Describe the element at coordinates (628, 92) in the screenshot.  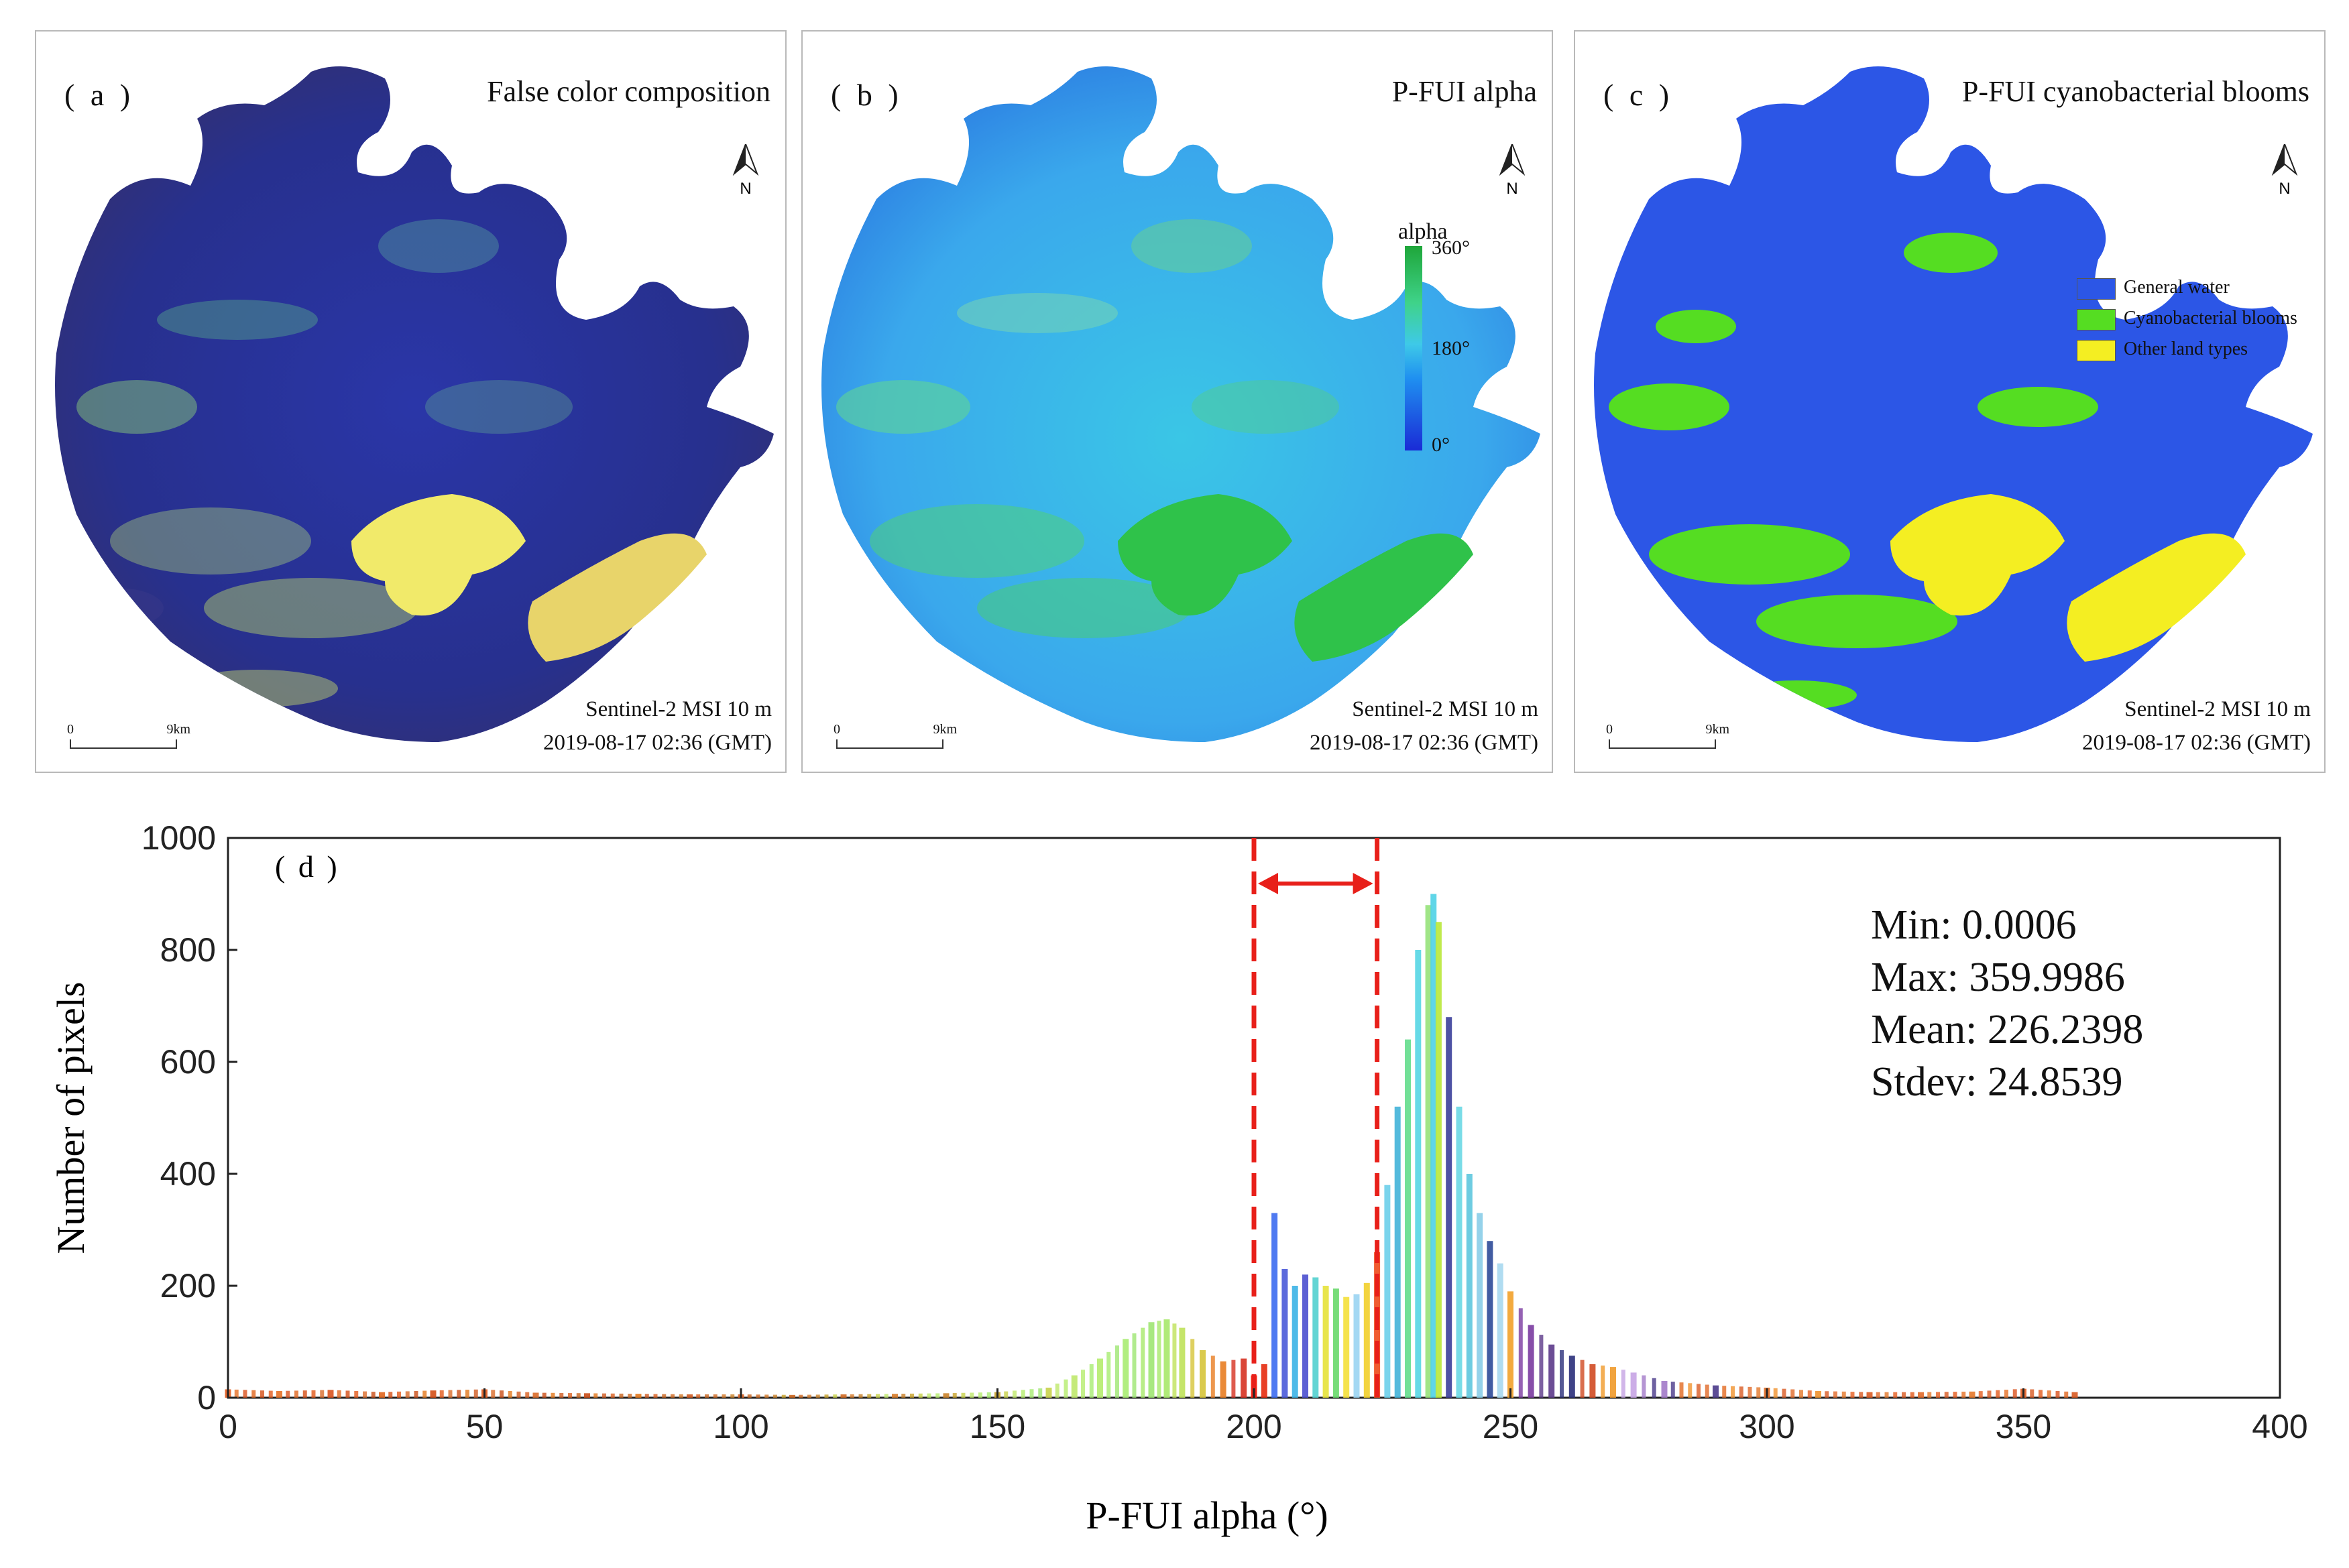
I see `panel-title: False color composition` at that location.